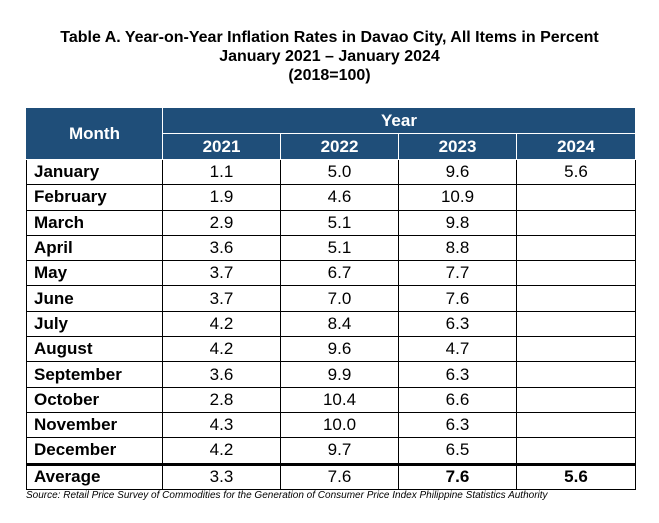  I want to click on table-row: October 2.8 10.4 6.6, so click(331, 399).